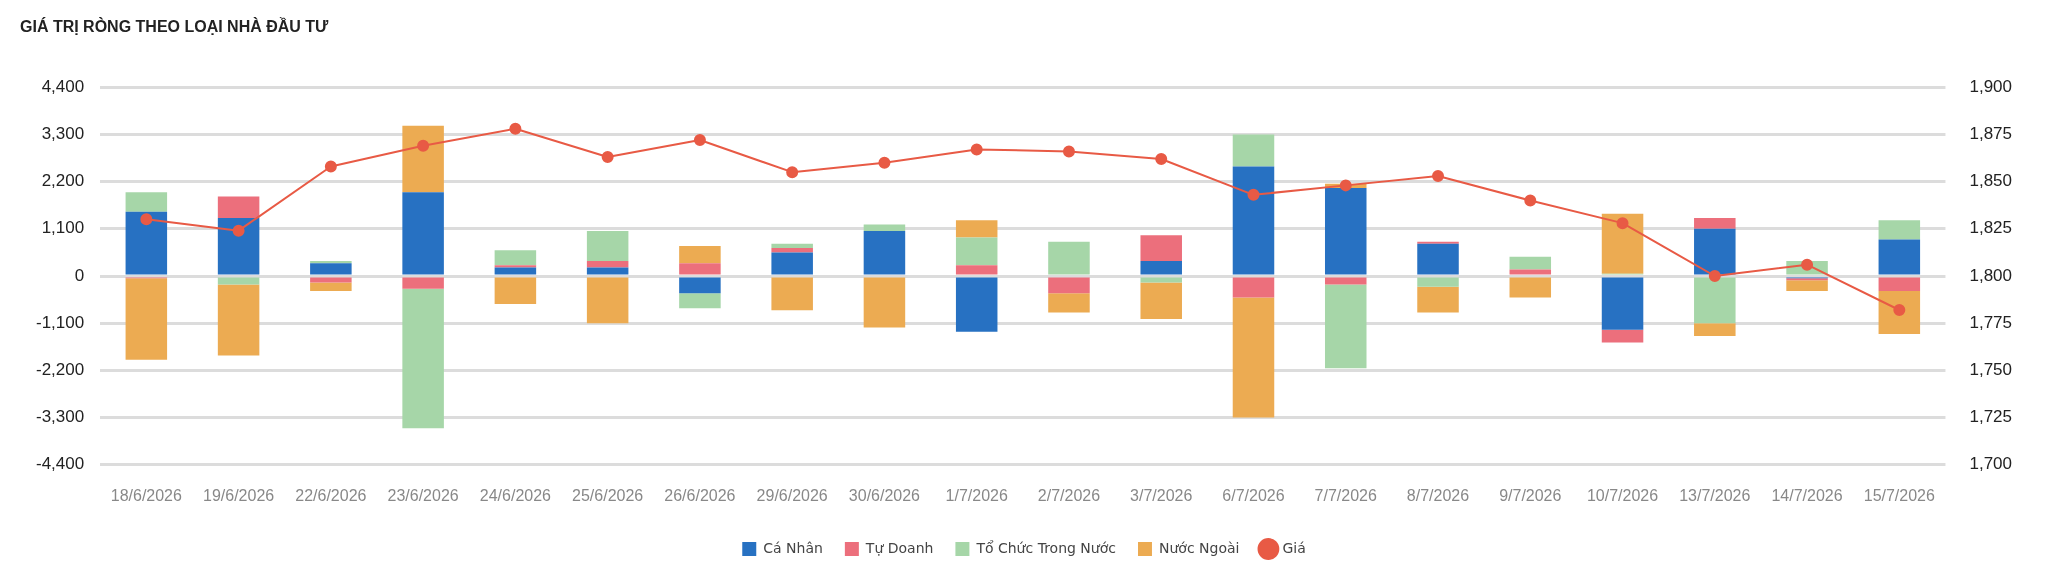 Image resolution: width=2048 pixels, height=576 pixels. What do you see at coordinates (1991, 417) in the screenshot?
I see `y2-tick-label: 1,725` at bounding box center [1991, 417].